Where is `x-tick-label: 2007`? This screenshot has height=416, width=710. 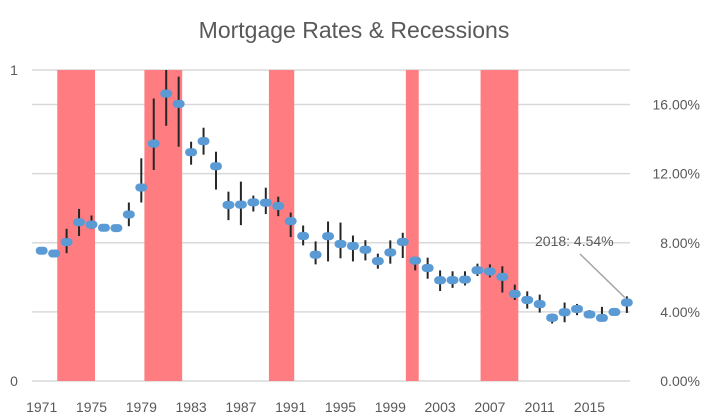 x-tick-label: 2007 is located at coordinates (489, 407).